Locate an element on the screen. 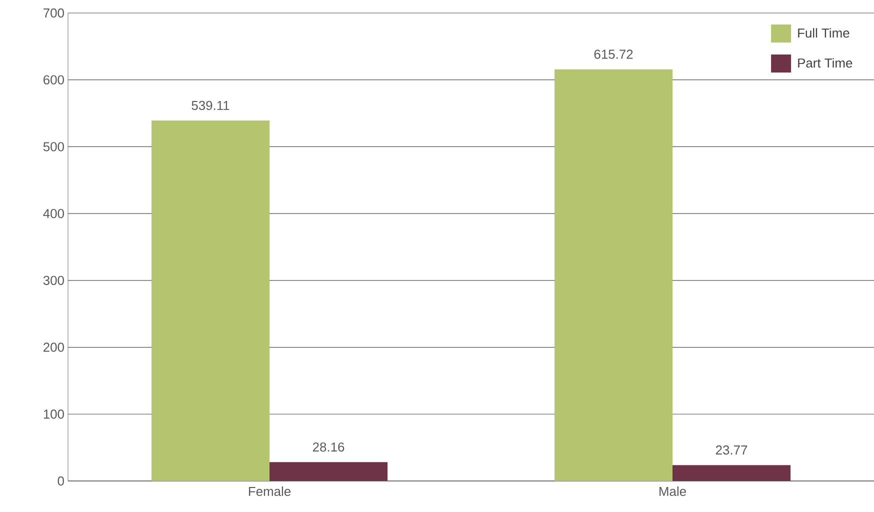 This screenshot has width=874, height=512. y-tick-label: 500 is located at coordinates (53, 147).